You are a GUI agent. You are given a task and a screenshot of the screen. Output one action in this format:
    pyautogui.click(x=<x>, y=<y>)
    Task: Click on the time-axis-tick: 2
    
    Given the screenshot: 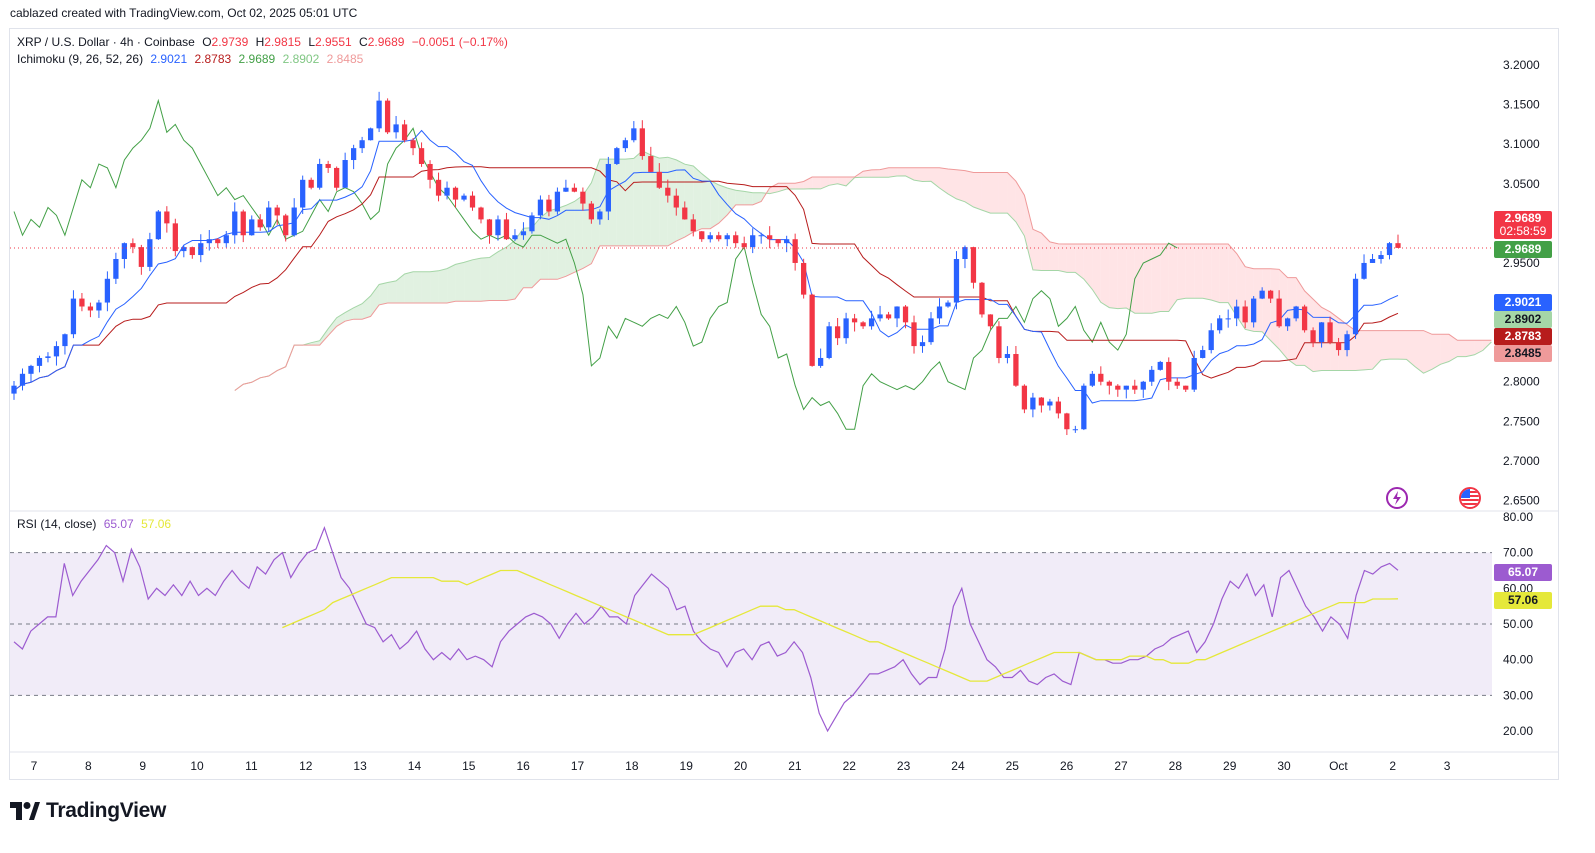 What is the action you would take?
    pyautogui.click(x=1392, y=766)
    